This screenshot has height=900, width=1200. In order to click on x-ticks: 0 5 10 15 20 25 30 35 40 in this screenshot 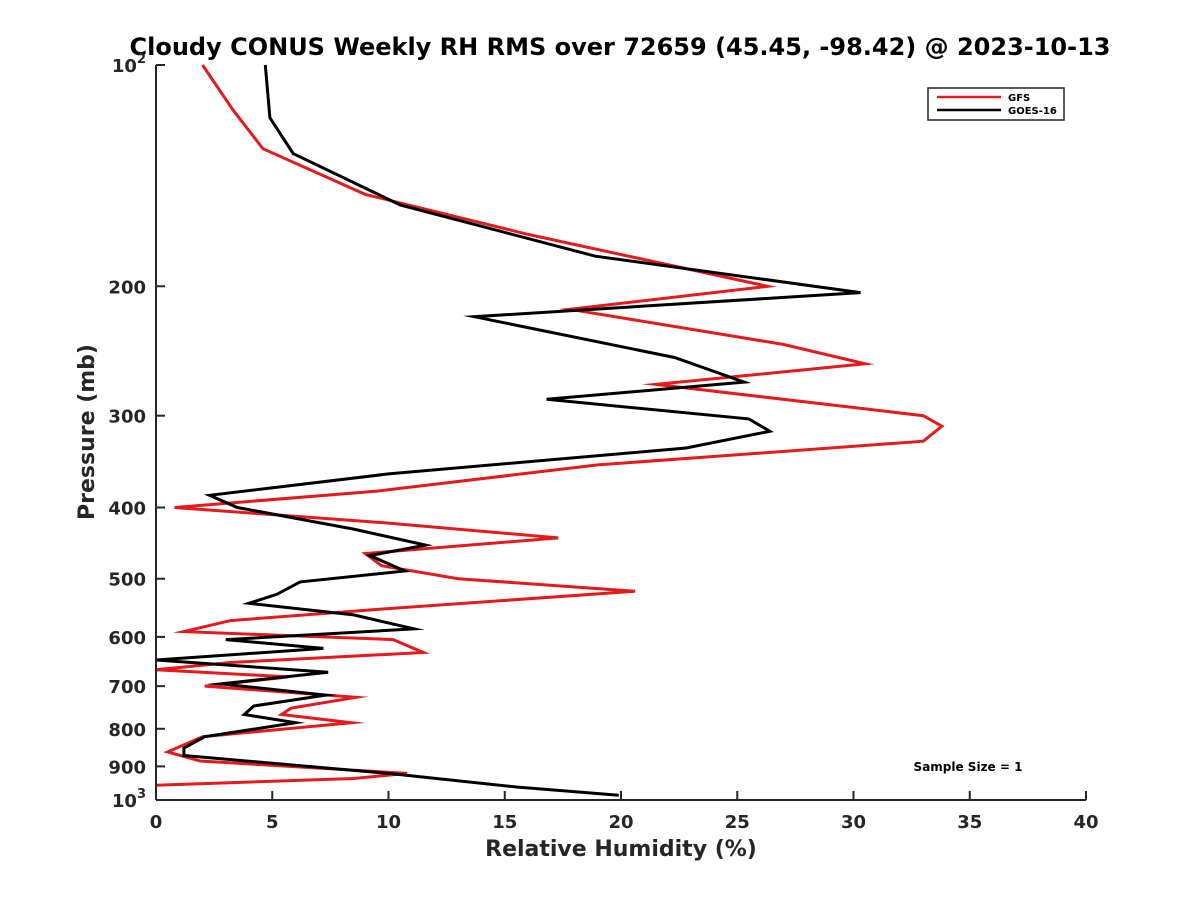, I will do `click(624, 812)`.